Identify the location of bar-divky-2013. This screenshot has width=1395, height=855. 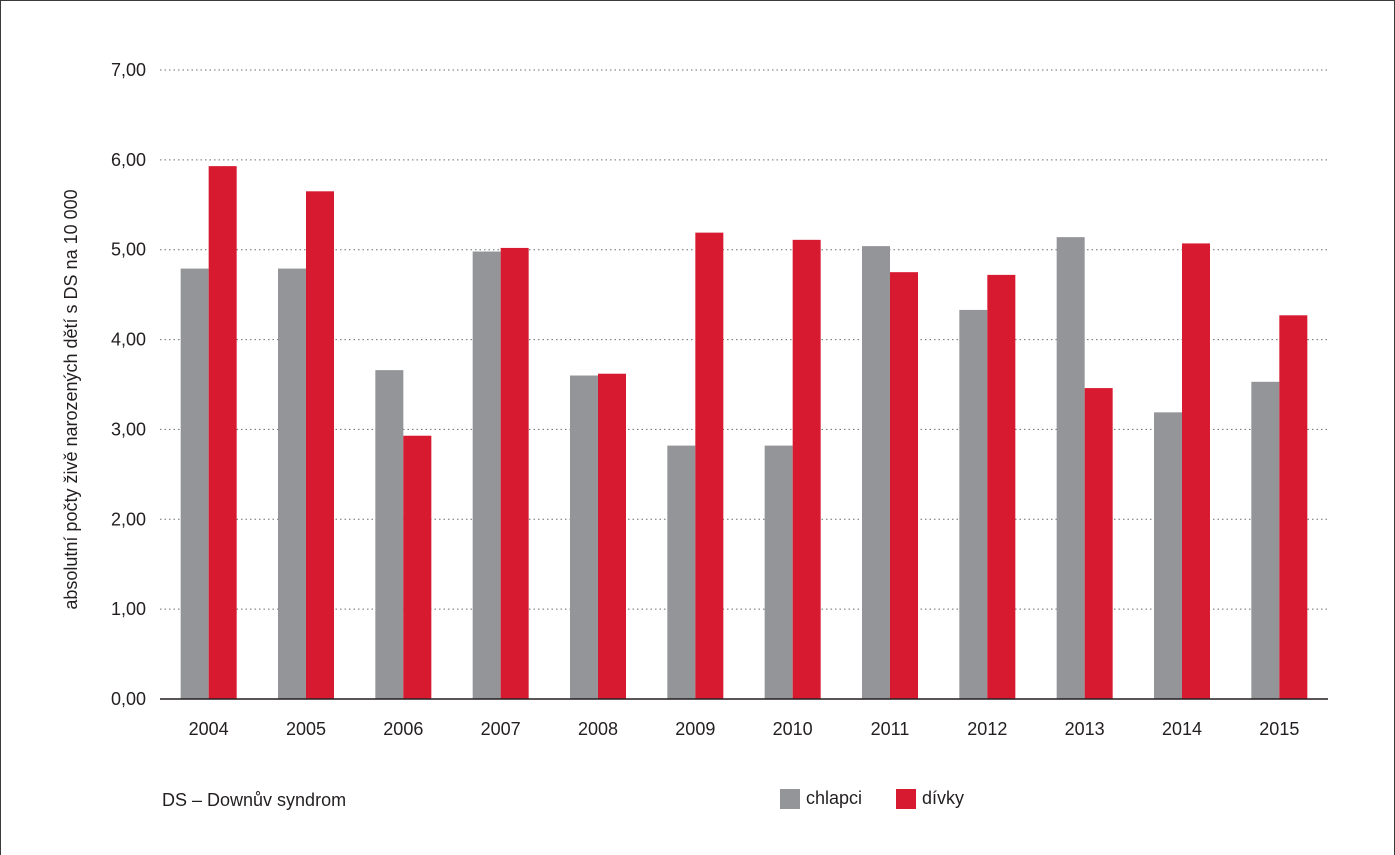
(1098, 543).